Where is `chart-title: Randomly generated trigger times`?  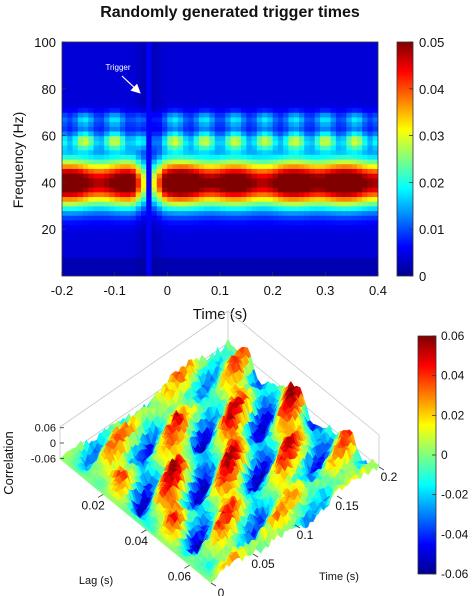
chart-title: Randomly generated trigger times is located at coordinates (230, 12).